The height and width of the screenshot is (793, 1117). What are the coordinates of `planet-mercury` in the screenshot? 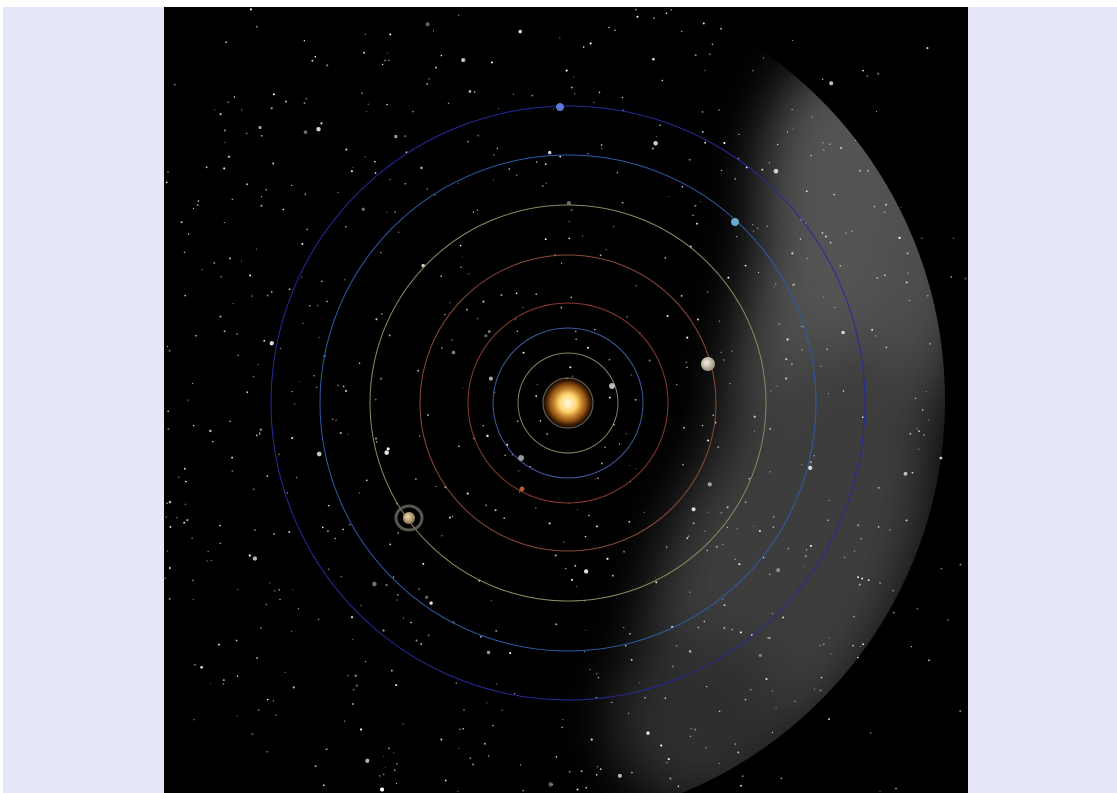 It's located at (612, 386).